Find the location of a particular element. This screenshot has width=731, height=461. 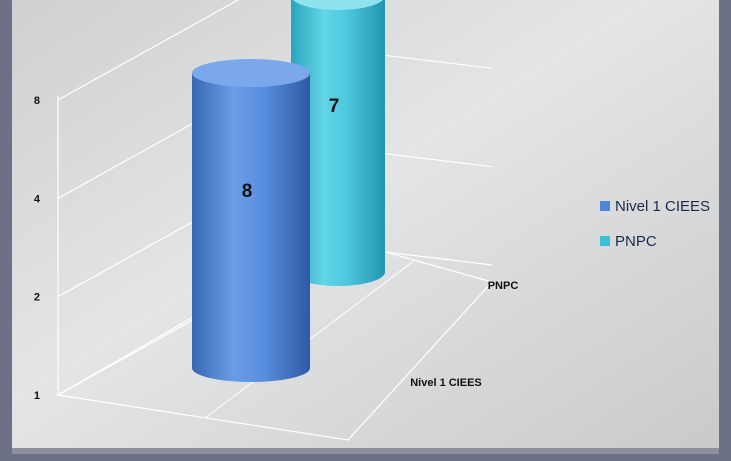

bar-nivel-1-ciees: 8 is located at coordinates (251, 220).